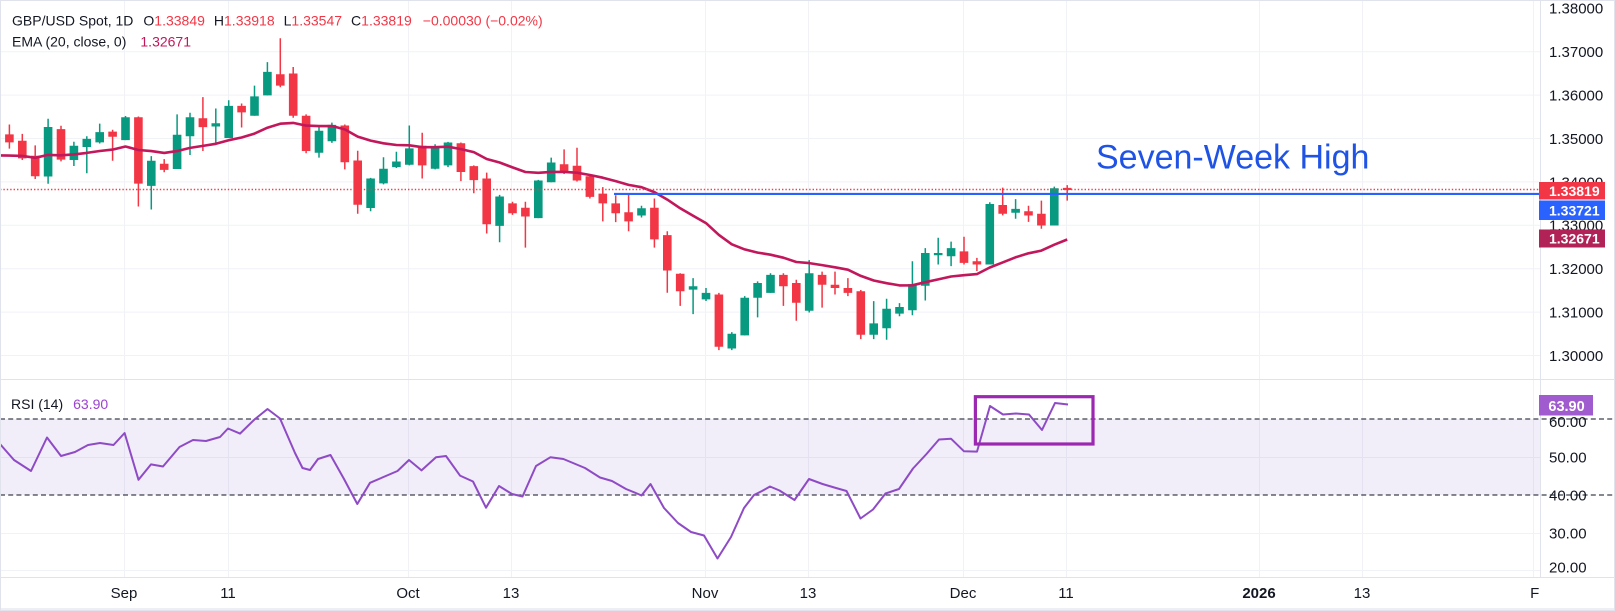  I want to click on svg-text: 1.33819, so click(1574, 191).